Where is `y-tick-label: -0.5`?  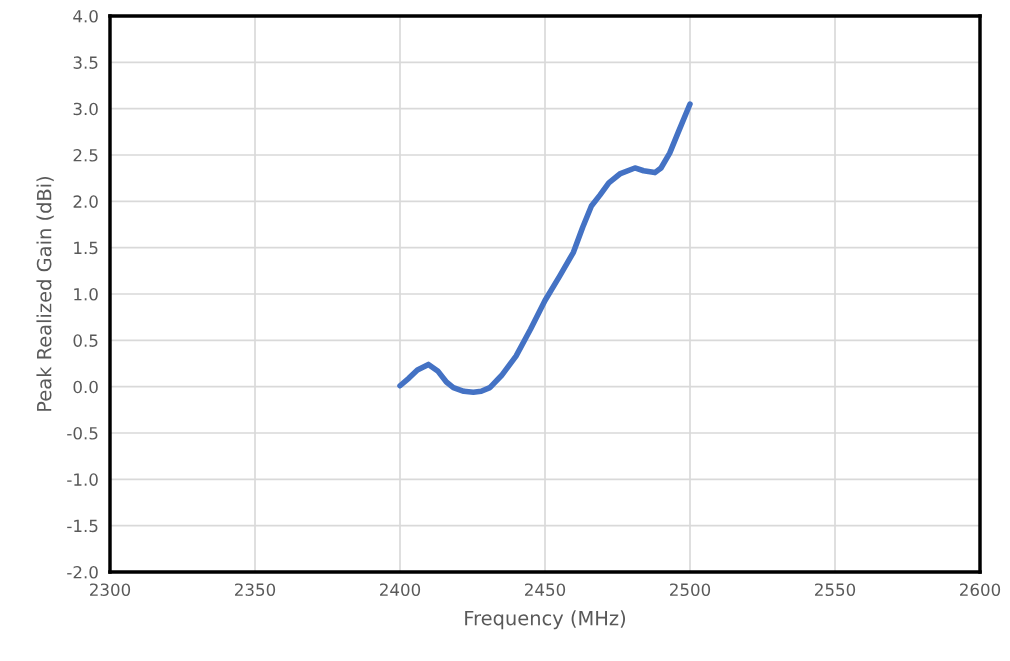 y-tick-label: -0.5 is located at coordinates (82, 433).